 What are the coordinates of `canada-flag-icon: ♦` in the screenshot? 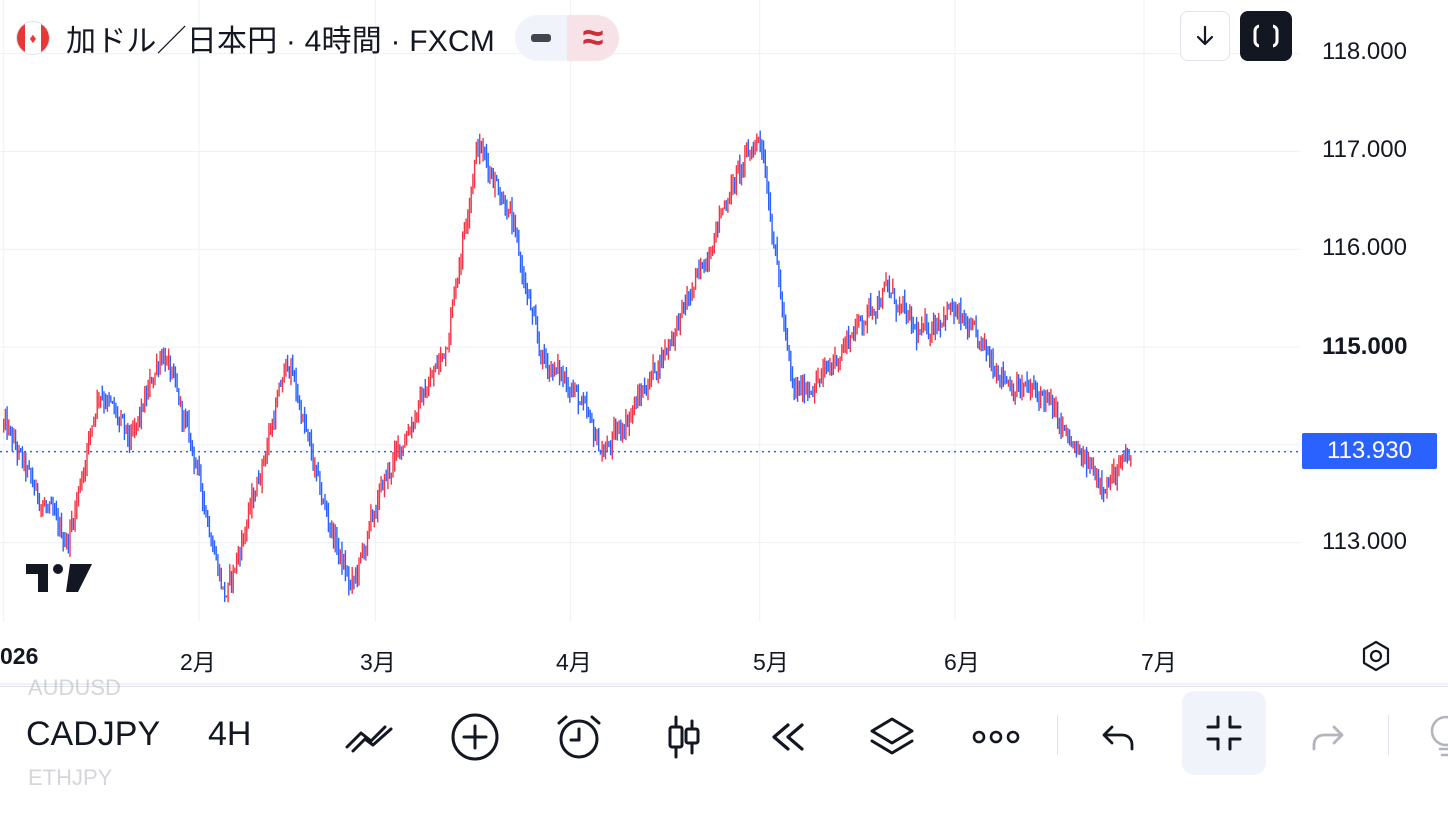 It's located at (33, 38).